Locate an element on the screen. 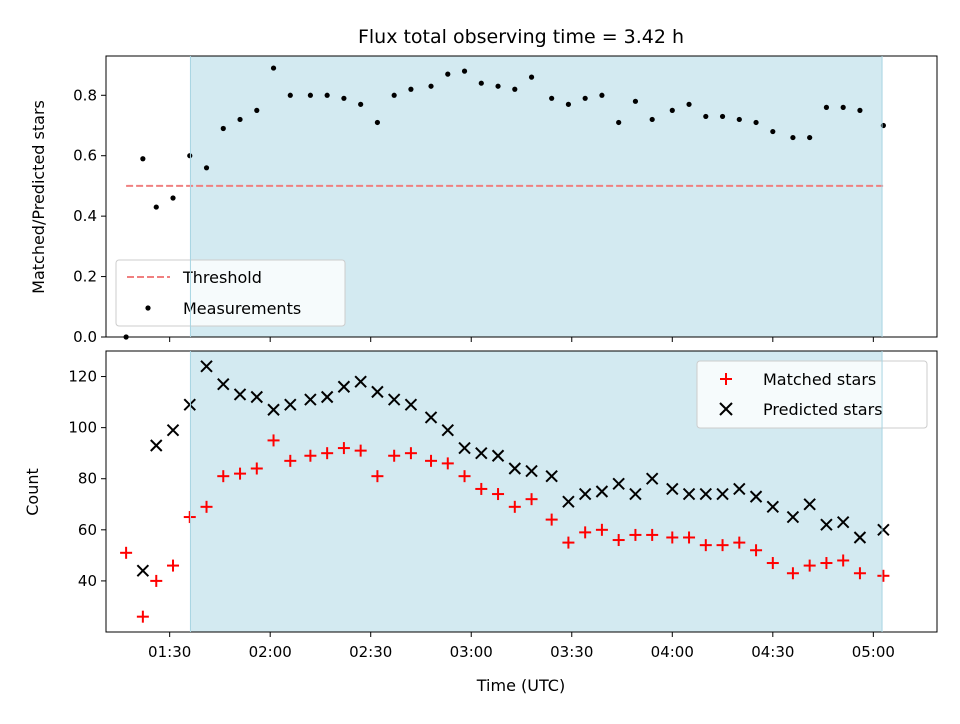 The width and height of the screenshot is (960, 724). x-tick-label: 02:00 is located at coordinates (270, 652).